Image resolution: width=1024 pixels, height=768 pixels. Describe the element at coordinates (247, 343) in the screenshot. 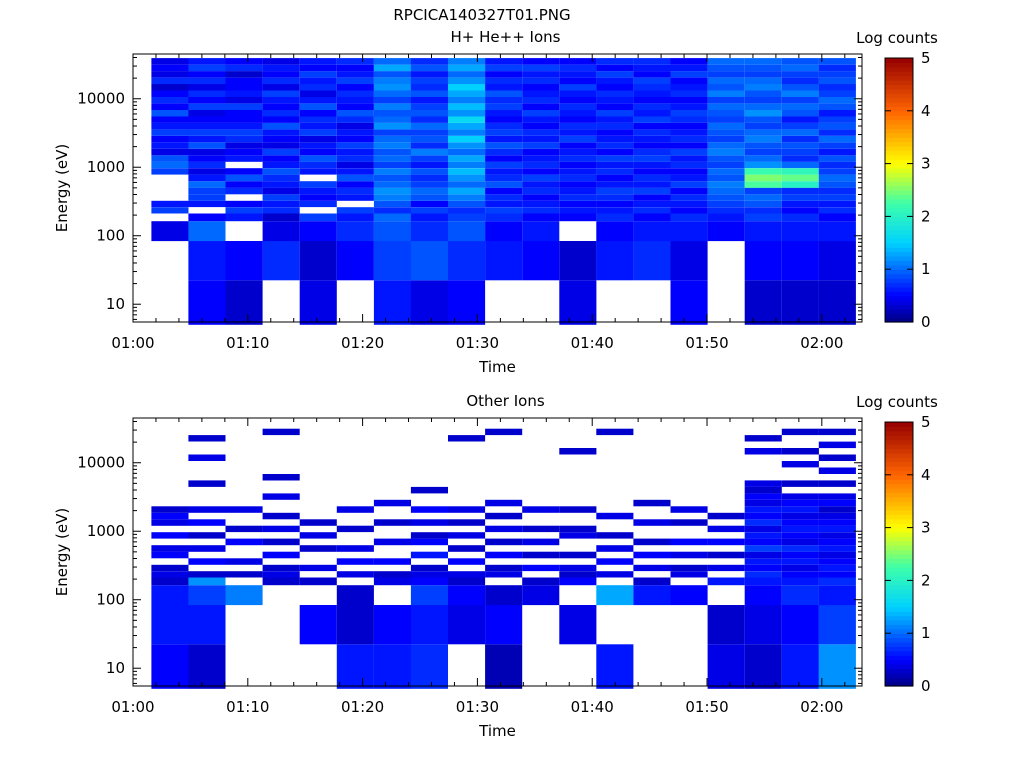

I see `x-tick-label: 01:10` at that location.